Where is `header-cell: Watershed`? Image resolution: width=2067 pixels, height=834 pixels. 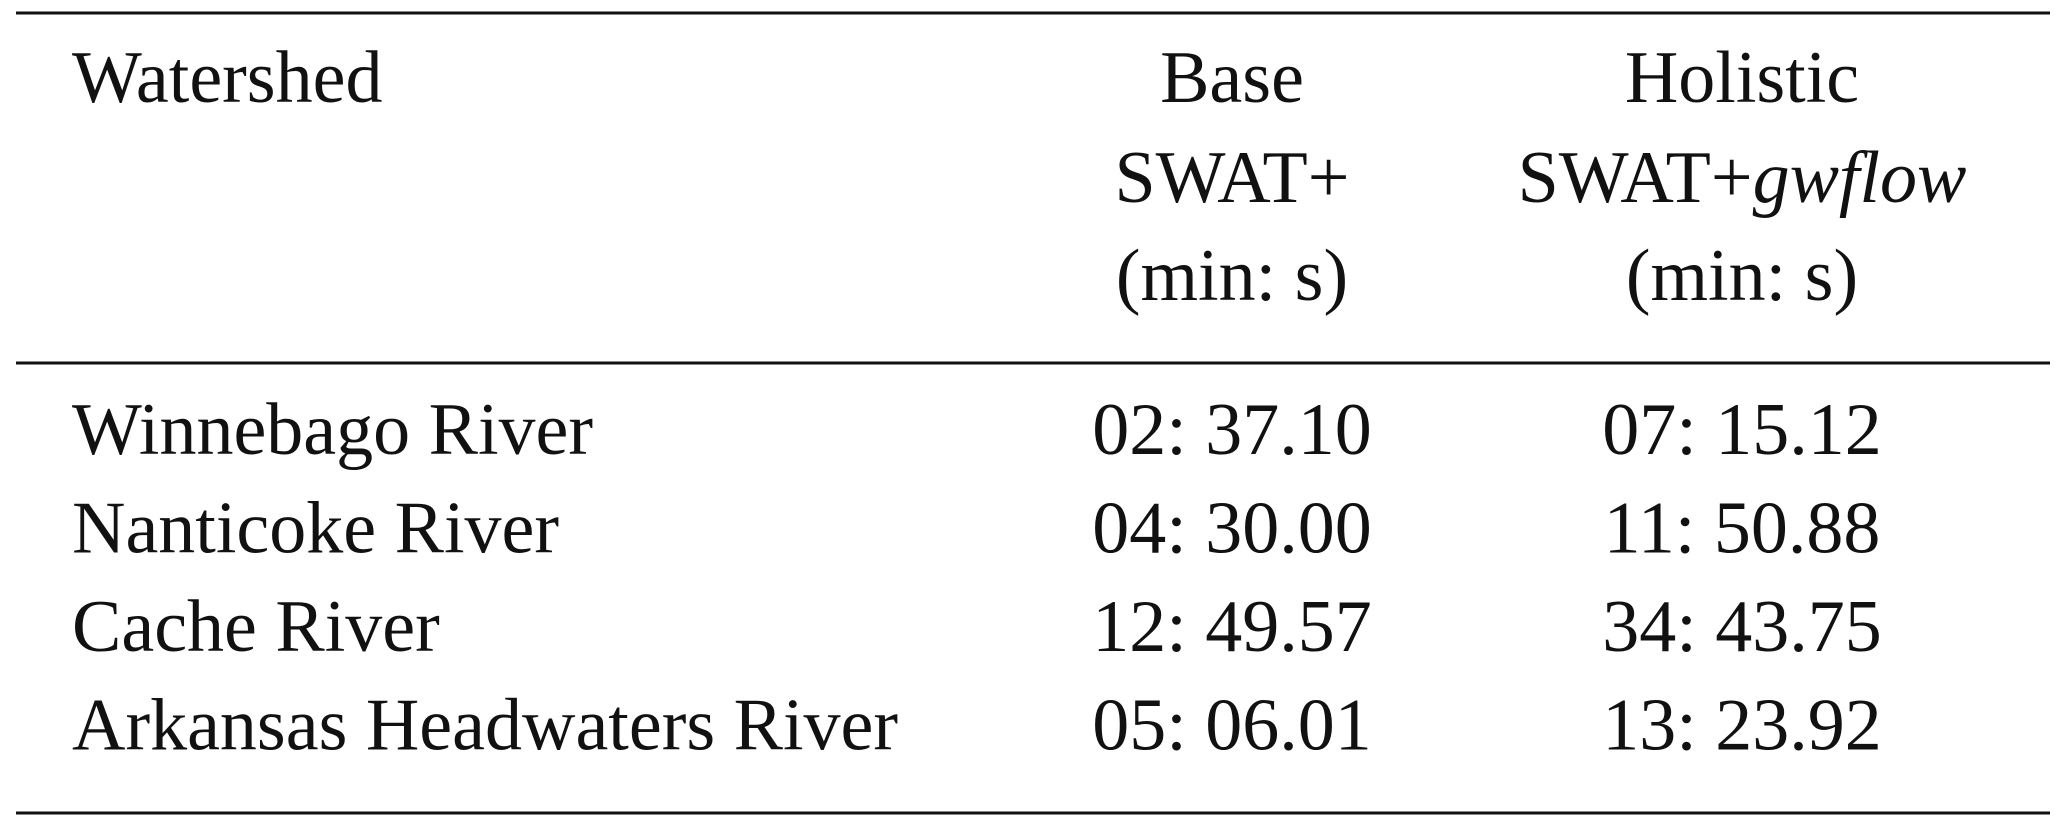
header-cell: Watershed is located at coordinates (227, 78).